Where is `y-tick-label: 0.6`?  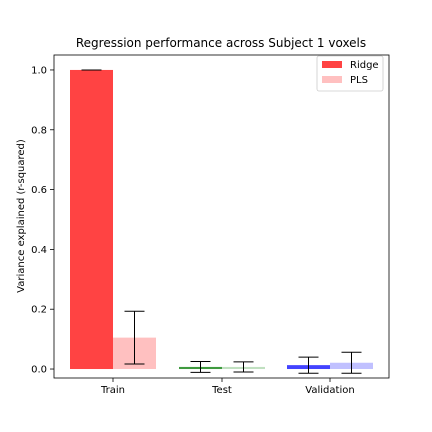 y-tick-label: 0.6 is located at coordinates (39, 190).